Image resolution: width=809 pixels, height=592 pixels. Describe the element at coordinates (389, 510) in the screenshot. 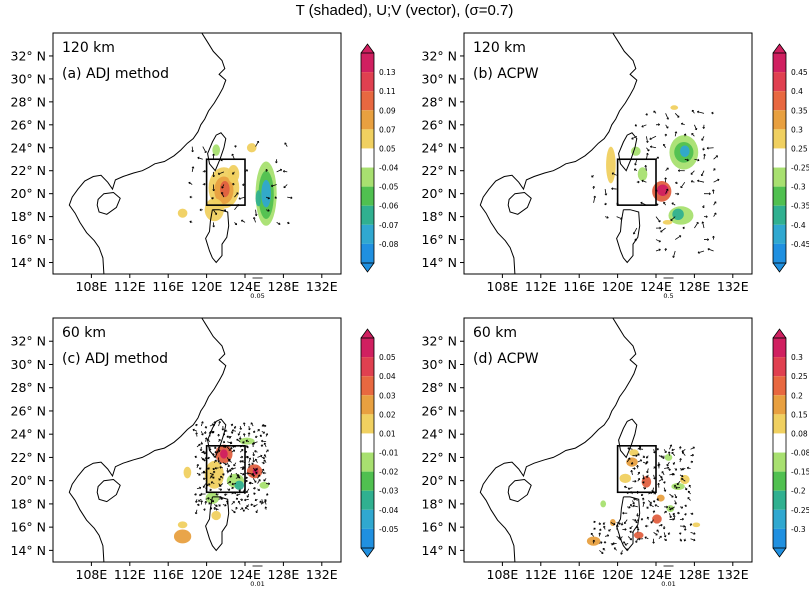

I see `colorbar-tick-label: -0.04` at that location.